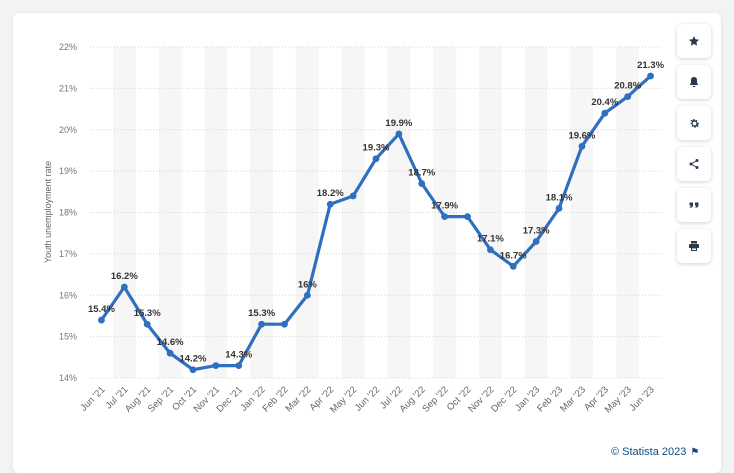  What do you see at coordinates (627, 86) in the screenshot?
I see `data-label: 20.8%` at bounding box center [627, 86].